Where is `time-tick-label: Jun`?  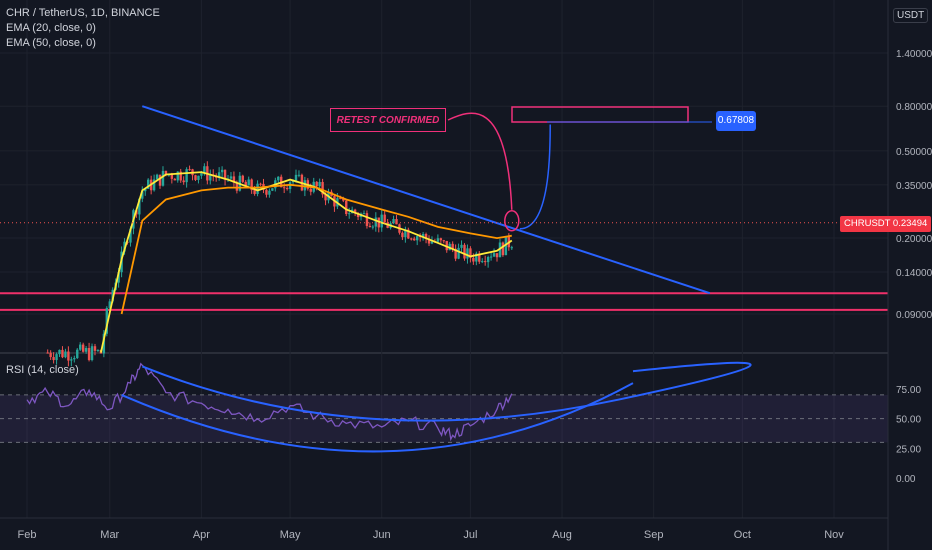 time-tick-label: Jun is located at coordinates (382, 535).